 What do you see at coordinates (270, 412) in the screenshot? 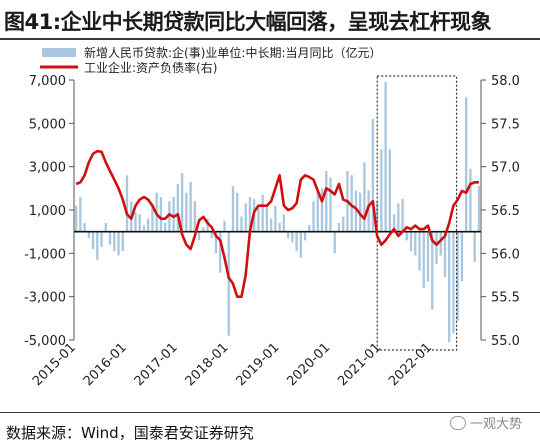
I see `footer-rule` at bounding box center [270, 412].